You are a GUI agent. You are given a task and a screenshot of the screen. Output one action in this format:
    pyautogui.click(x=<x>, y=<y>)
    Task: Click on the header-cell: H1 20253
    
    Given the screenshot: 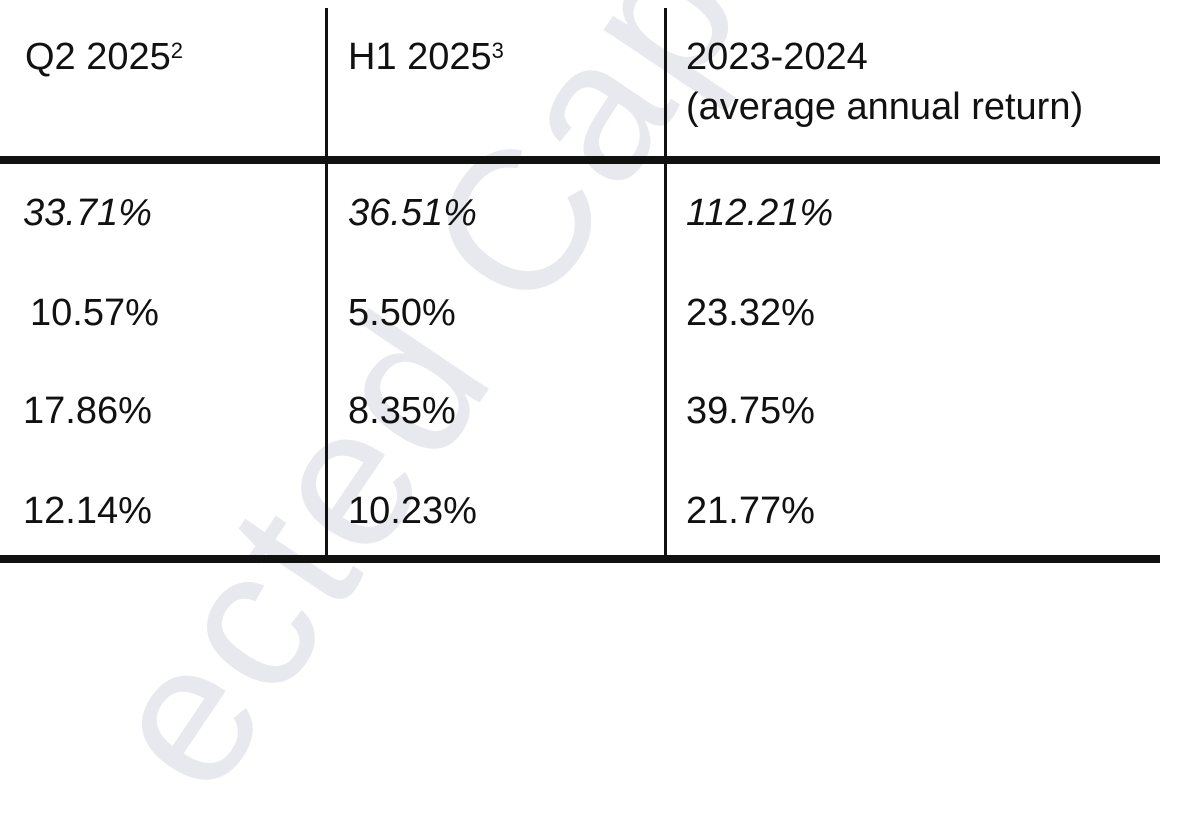 What is the action you would take?
    pyautogui.click(x=426, y=57)
    